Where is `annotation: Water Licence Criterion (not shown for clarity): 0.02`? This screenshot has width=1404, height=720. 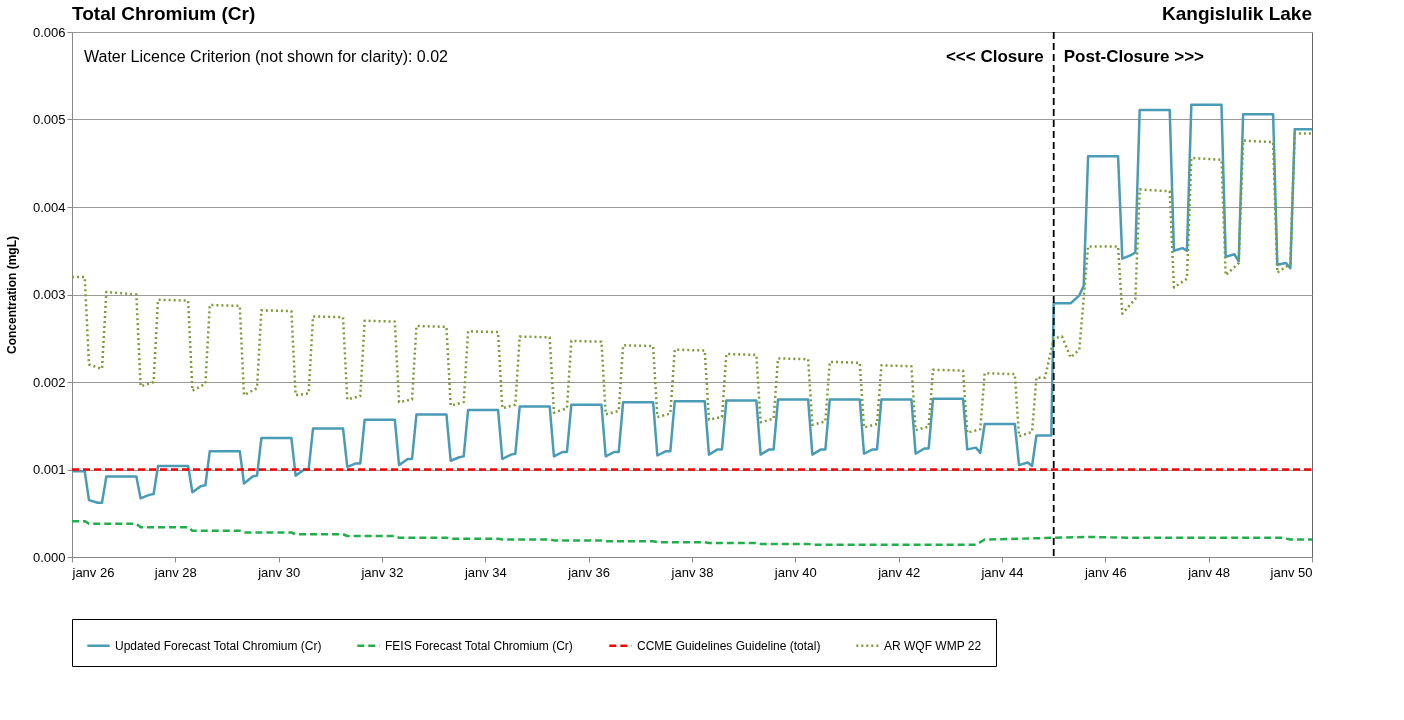 annotation: Water Licence Criterion (not shown for clarity): 0.02 is located at coordinates (266, 56).